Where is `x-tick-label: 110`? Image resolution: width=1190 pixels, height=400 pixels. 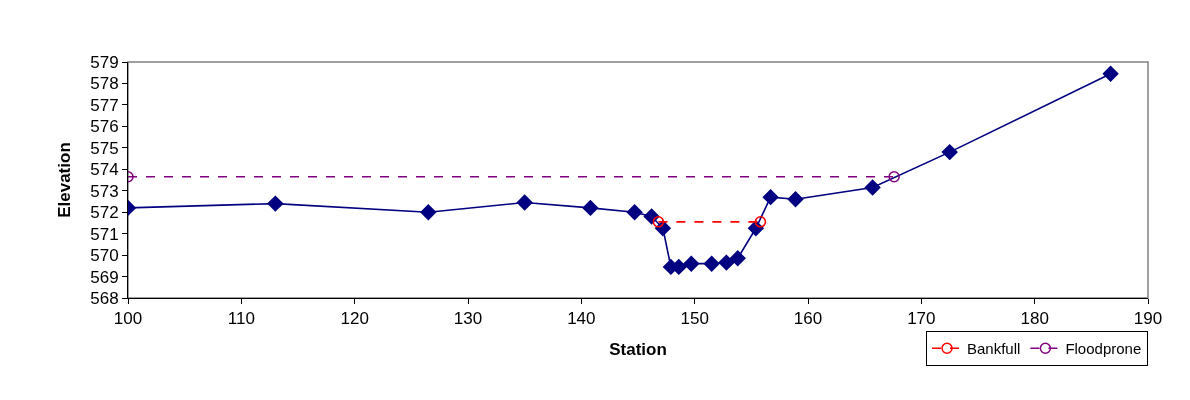
x-tick-label: 110 is located at coordinates (241, 319).